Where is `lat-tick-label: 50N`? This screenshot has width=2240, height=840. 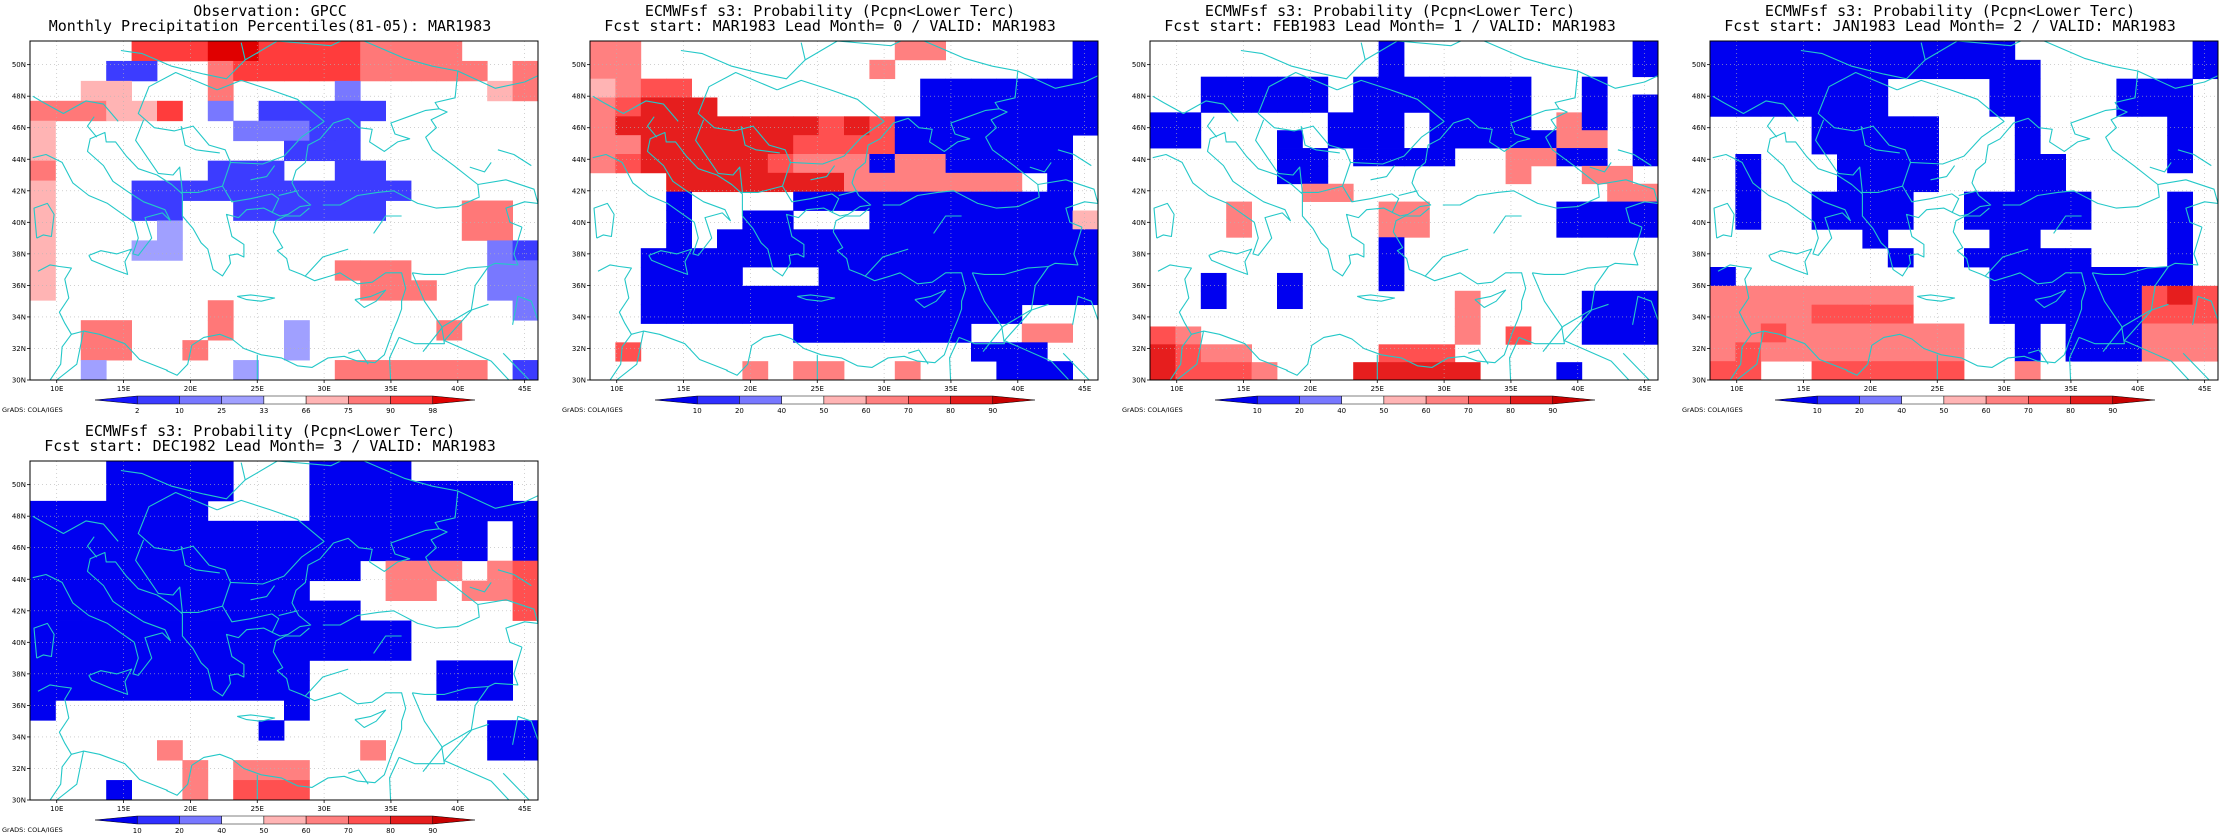 lat-tick-label: 50N is located at coordinates (579, 65).